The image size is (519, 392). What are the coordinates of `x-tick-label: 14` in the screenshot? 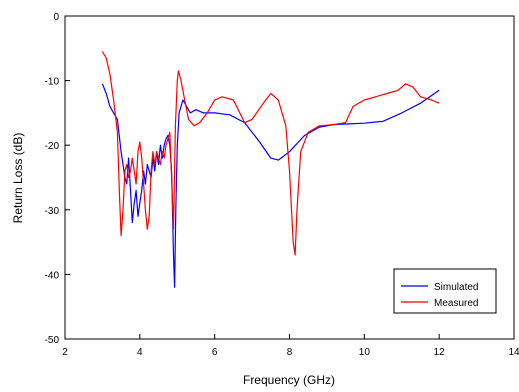 It's located at (513, 352).